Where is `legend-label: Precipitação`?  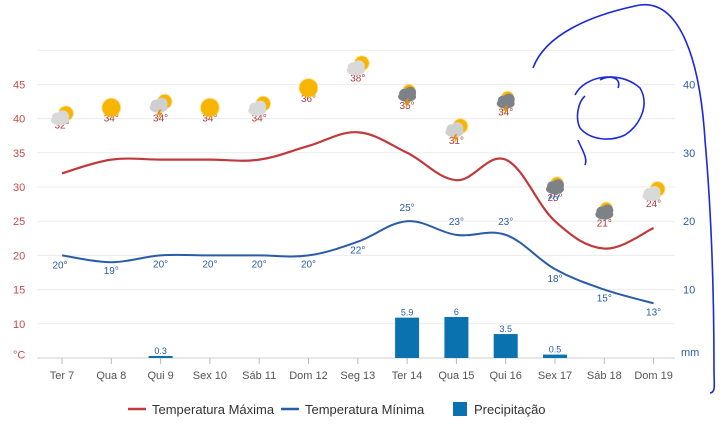
legend-label: Precipitação is located at coordinates (510, 409).